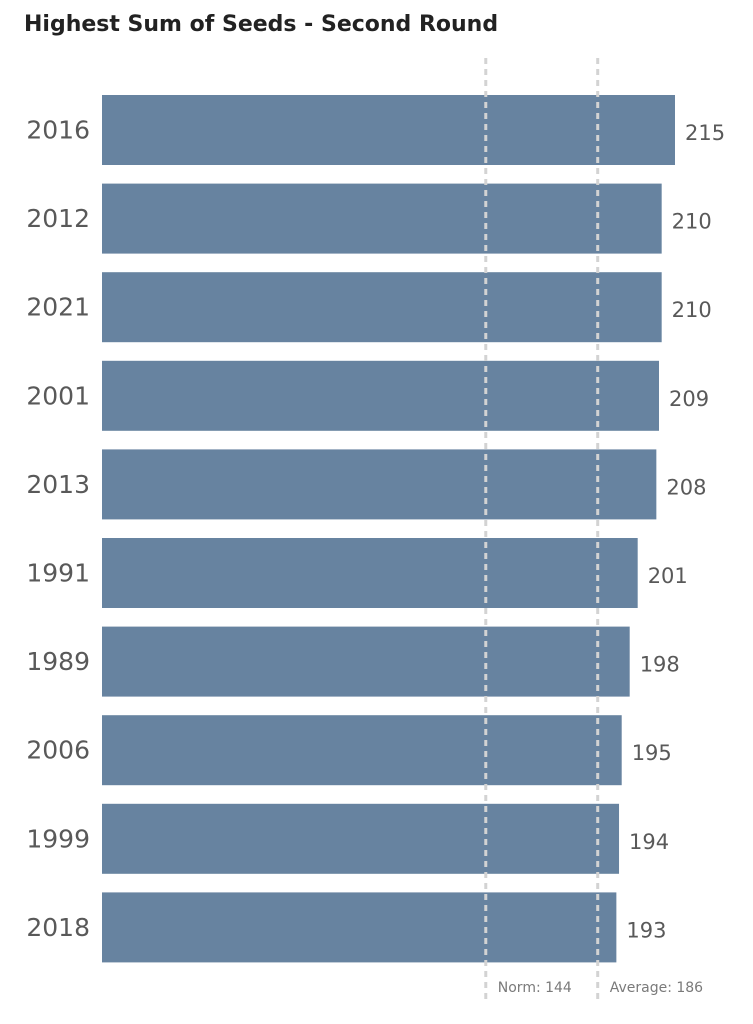  Describe the element at coordinates (382, 218) in the screenshot. I see `bar-2012` at that location.